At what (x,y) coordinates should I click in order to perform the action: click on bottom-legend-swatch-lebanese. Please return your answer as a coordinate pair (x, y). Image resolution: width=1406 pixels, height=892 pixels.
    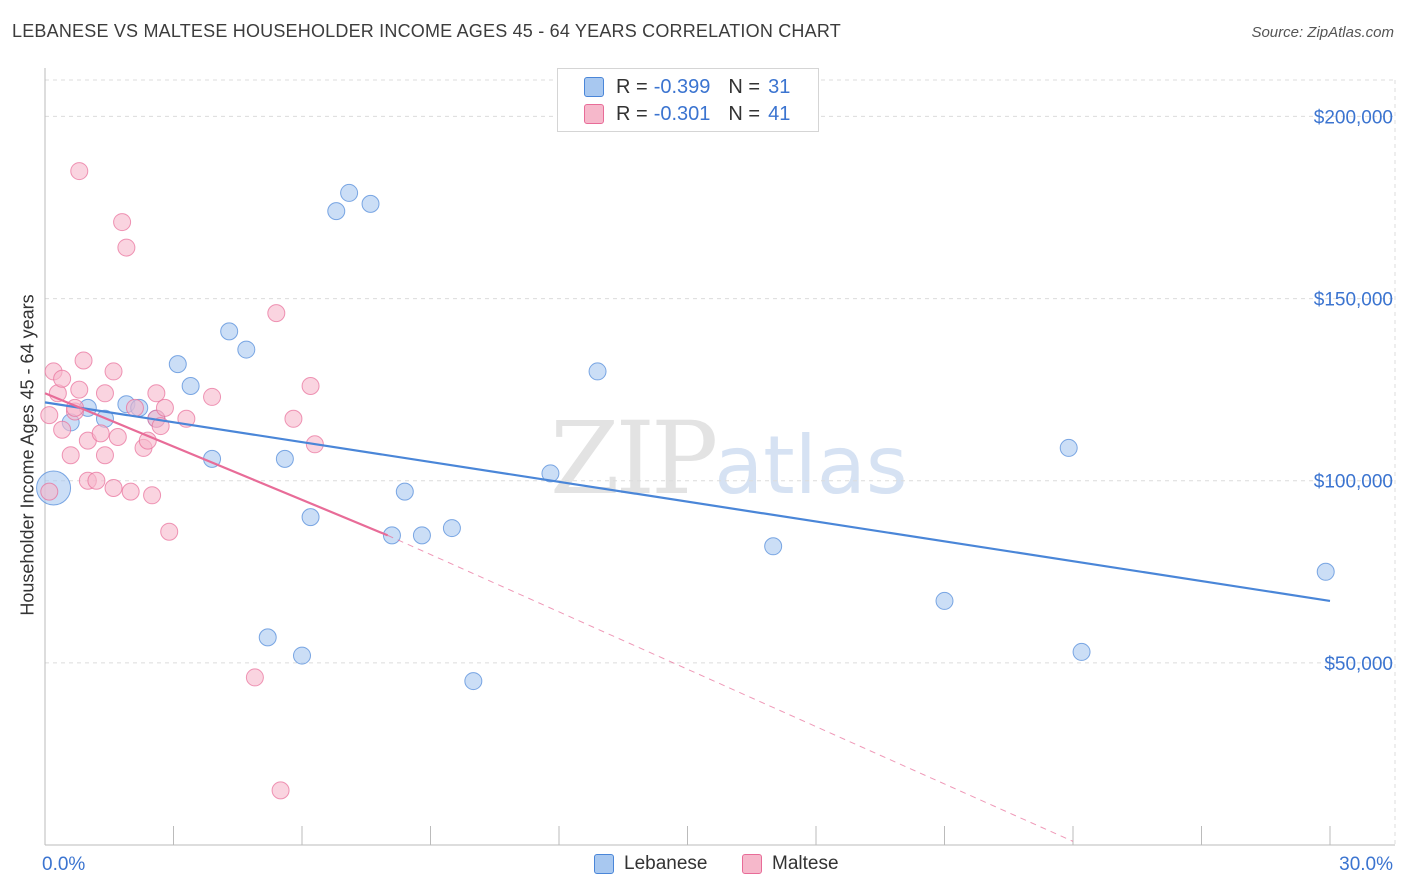
    Looking at the image, I should click on (604, 864).